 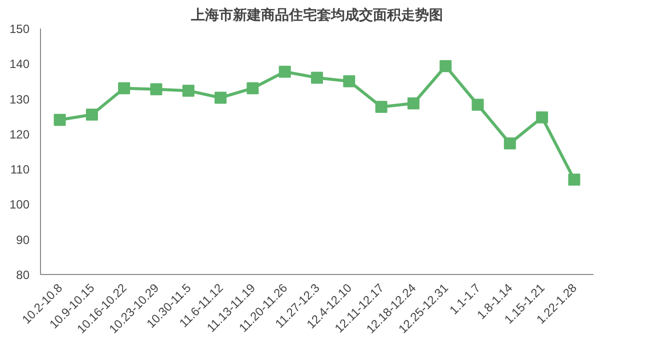 I want to click on y-tick-label: 110, so click(x=20, y=169).